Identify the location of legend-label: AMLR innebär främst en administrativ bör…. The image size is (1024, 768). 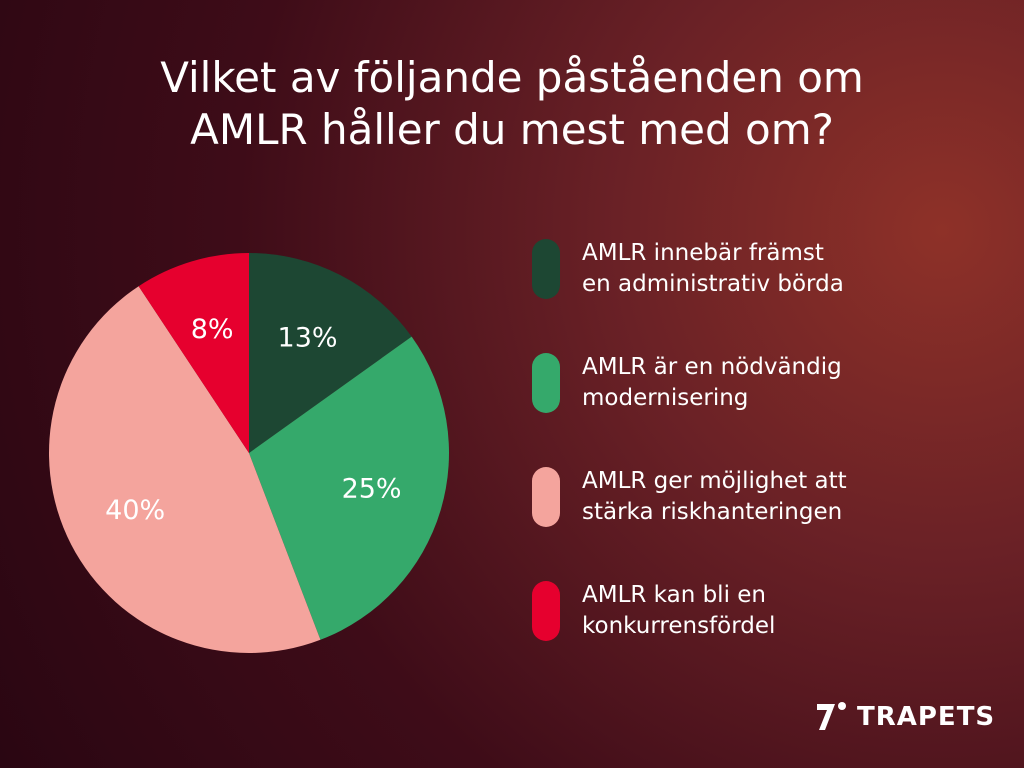
(713, 268).